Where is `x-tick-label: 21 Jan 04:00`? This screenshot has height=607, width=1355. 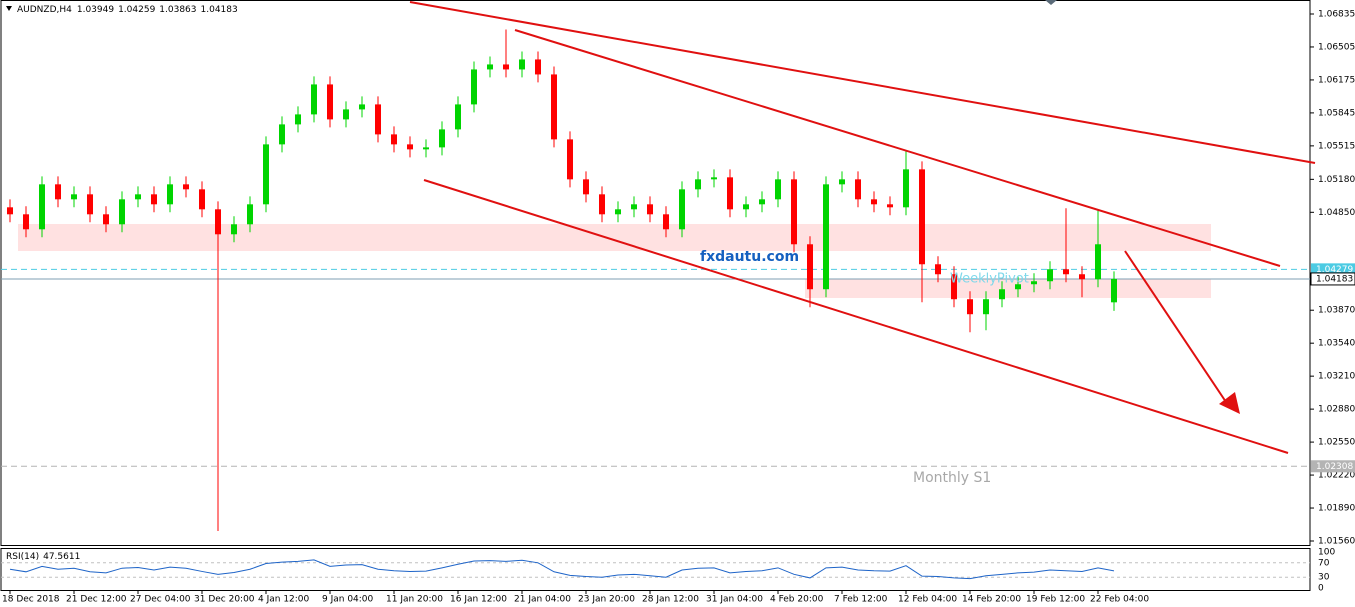
x-tick-label: 21 Jan 04:00 is located at coordinates (542, 600).